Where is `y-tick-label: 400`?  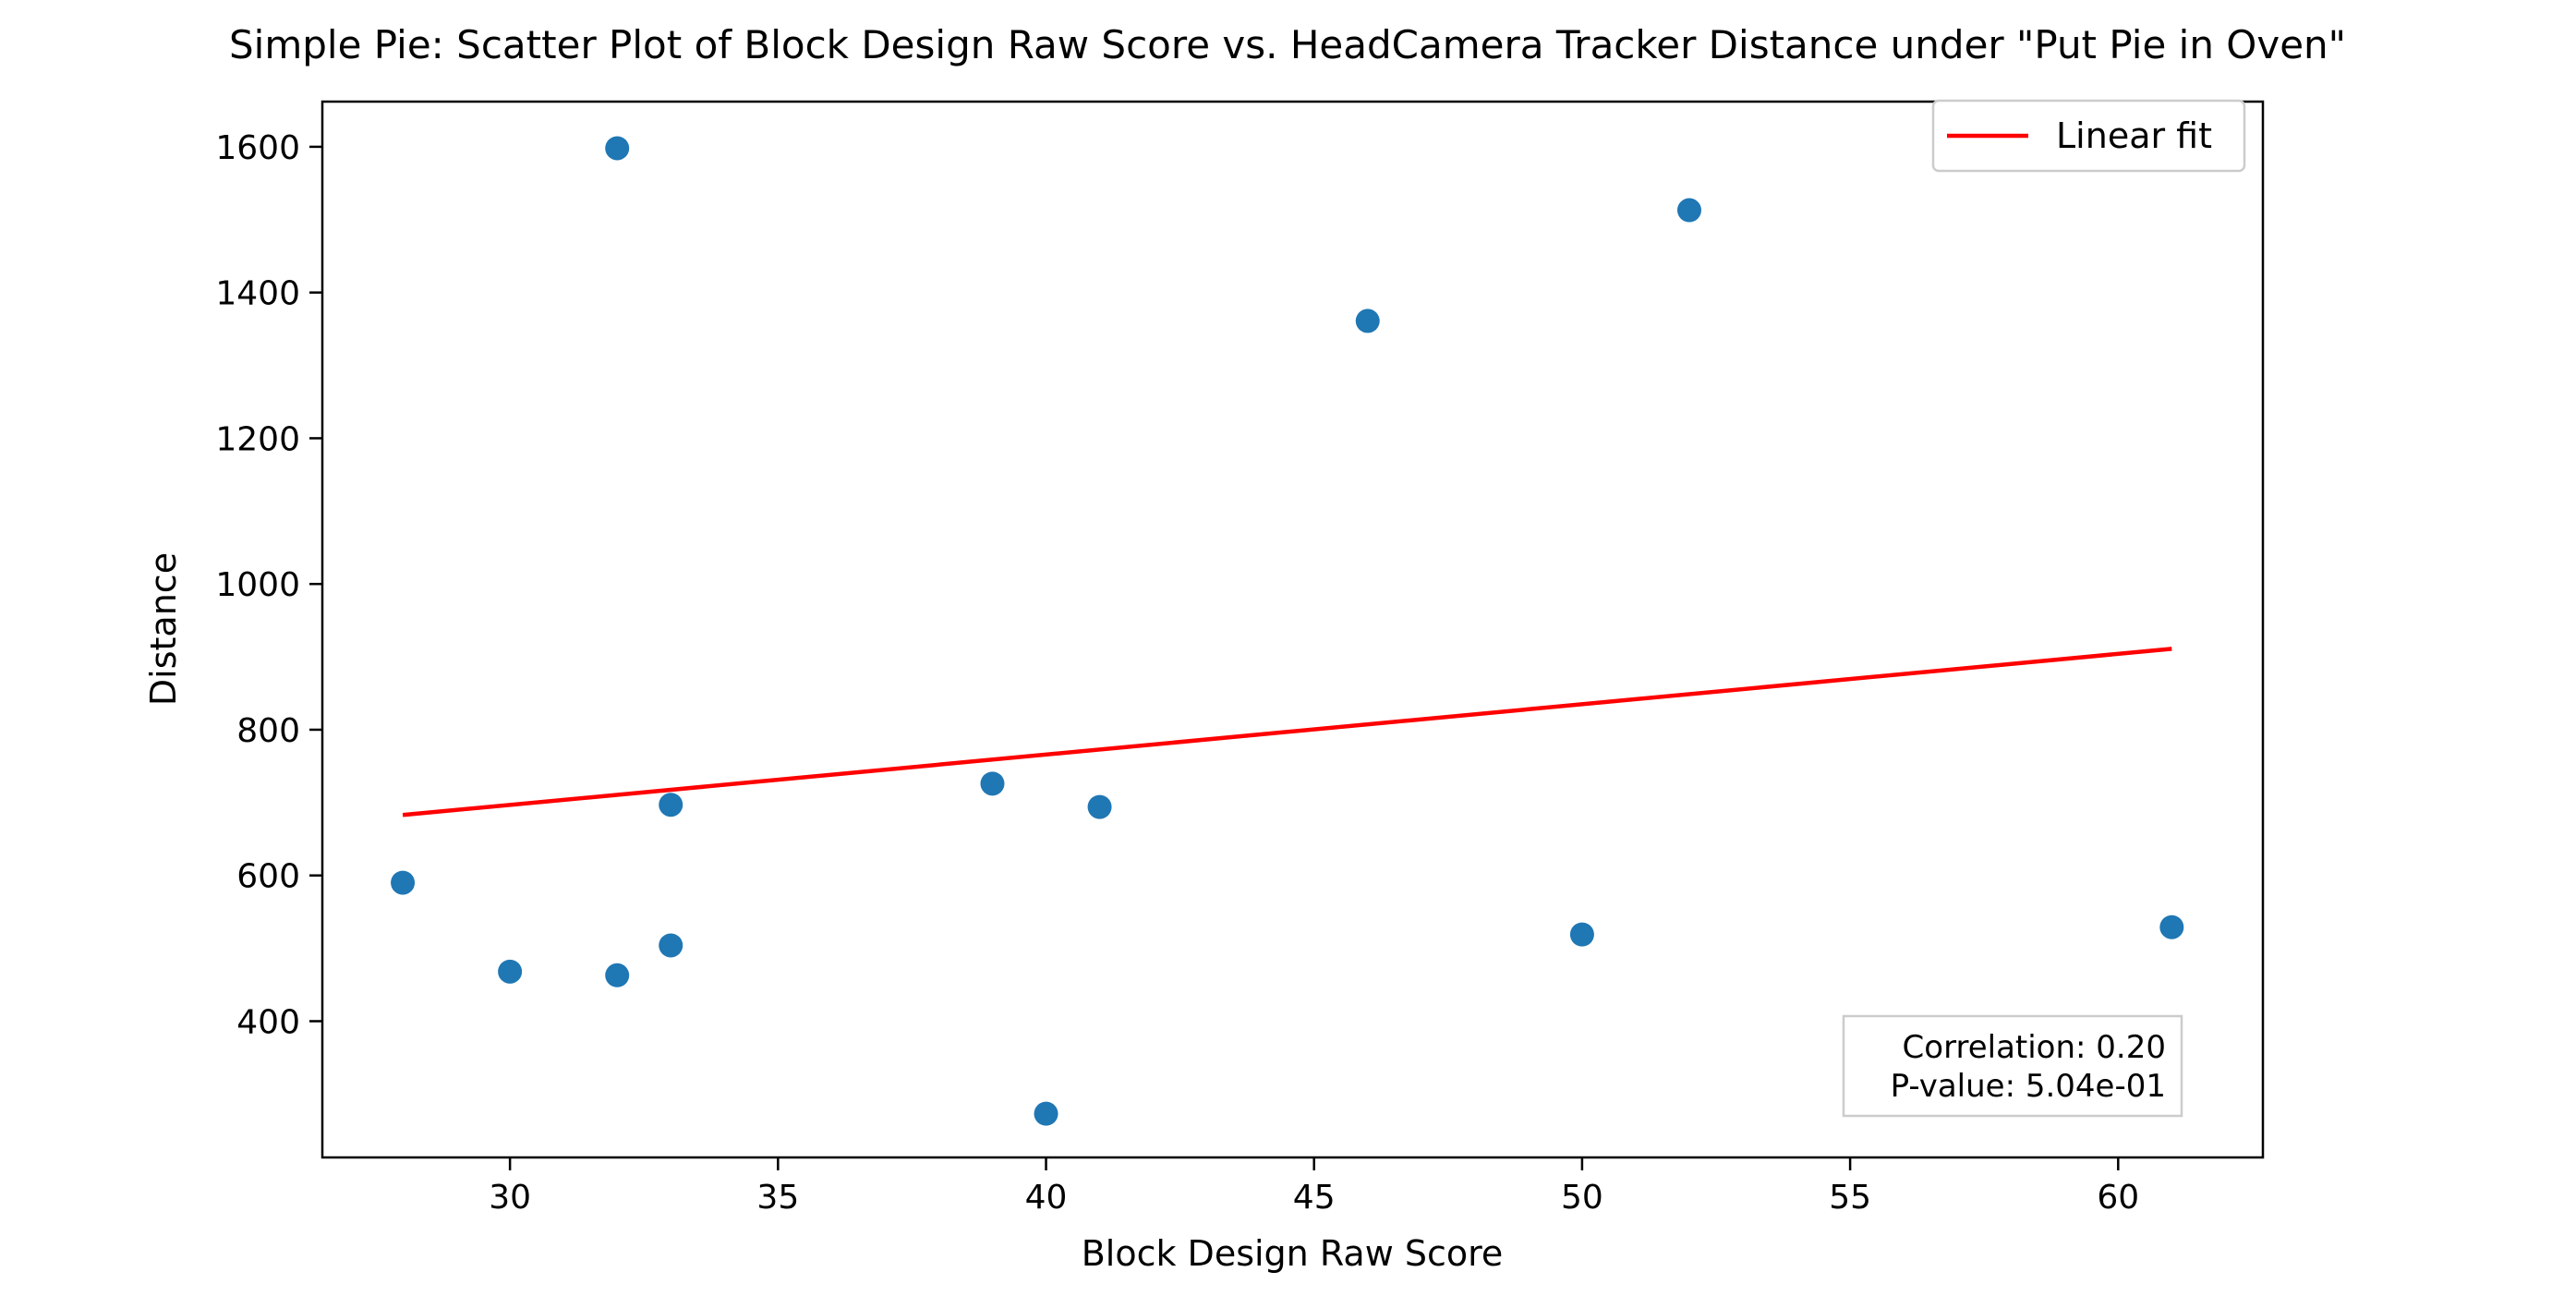 y-tick-label: 400 is located at coordinates (268, 1022).